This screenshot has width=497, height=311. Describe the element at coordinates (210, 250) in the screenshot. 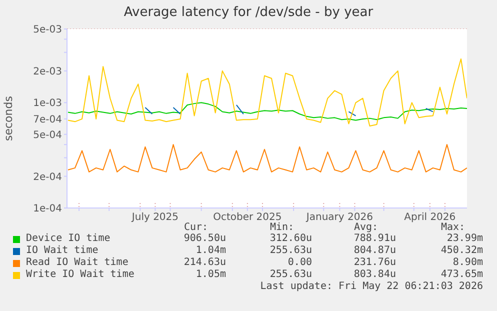

I see `text: 1.04m` at that location.